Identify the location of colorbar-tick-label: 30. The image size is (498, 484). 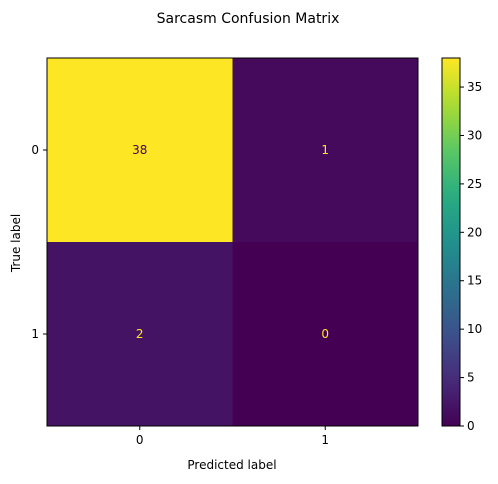
(474, 135).